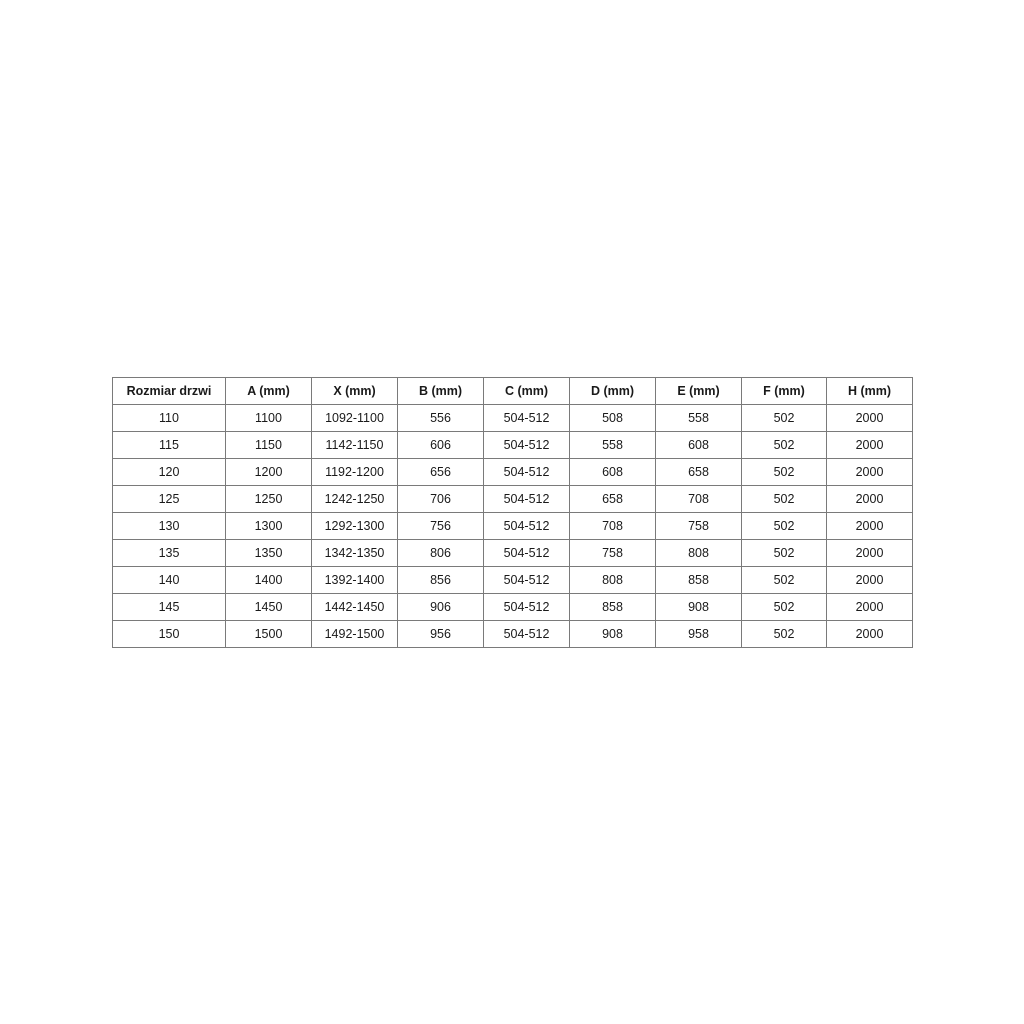 The height and width of the screenshot is (1024, 1024). I want to click on table-cell: 706, so click(440, 499).